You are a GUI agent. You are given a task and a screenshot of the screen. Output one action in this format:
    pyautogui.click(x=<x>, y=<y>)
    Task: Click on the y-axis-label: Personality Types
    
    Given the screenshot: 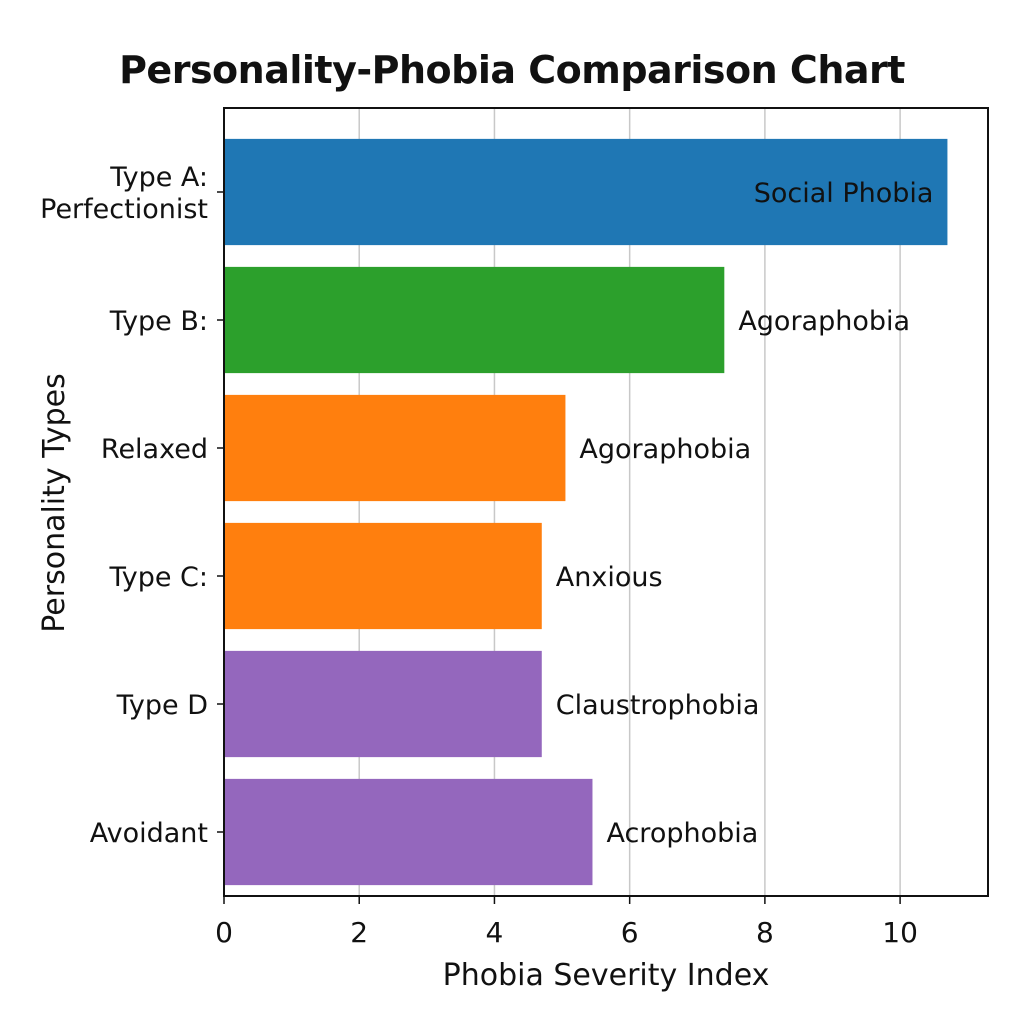 What is the action you would take?
    pyautogui.click(x=54, y=502)
    